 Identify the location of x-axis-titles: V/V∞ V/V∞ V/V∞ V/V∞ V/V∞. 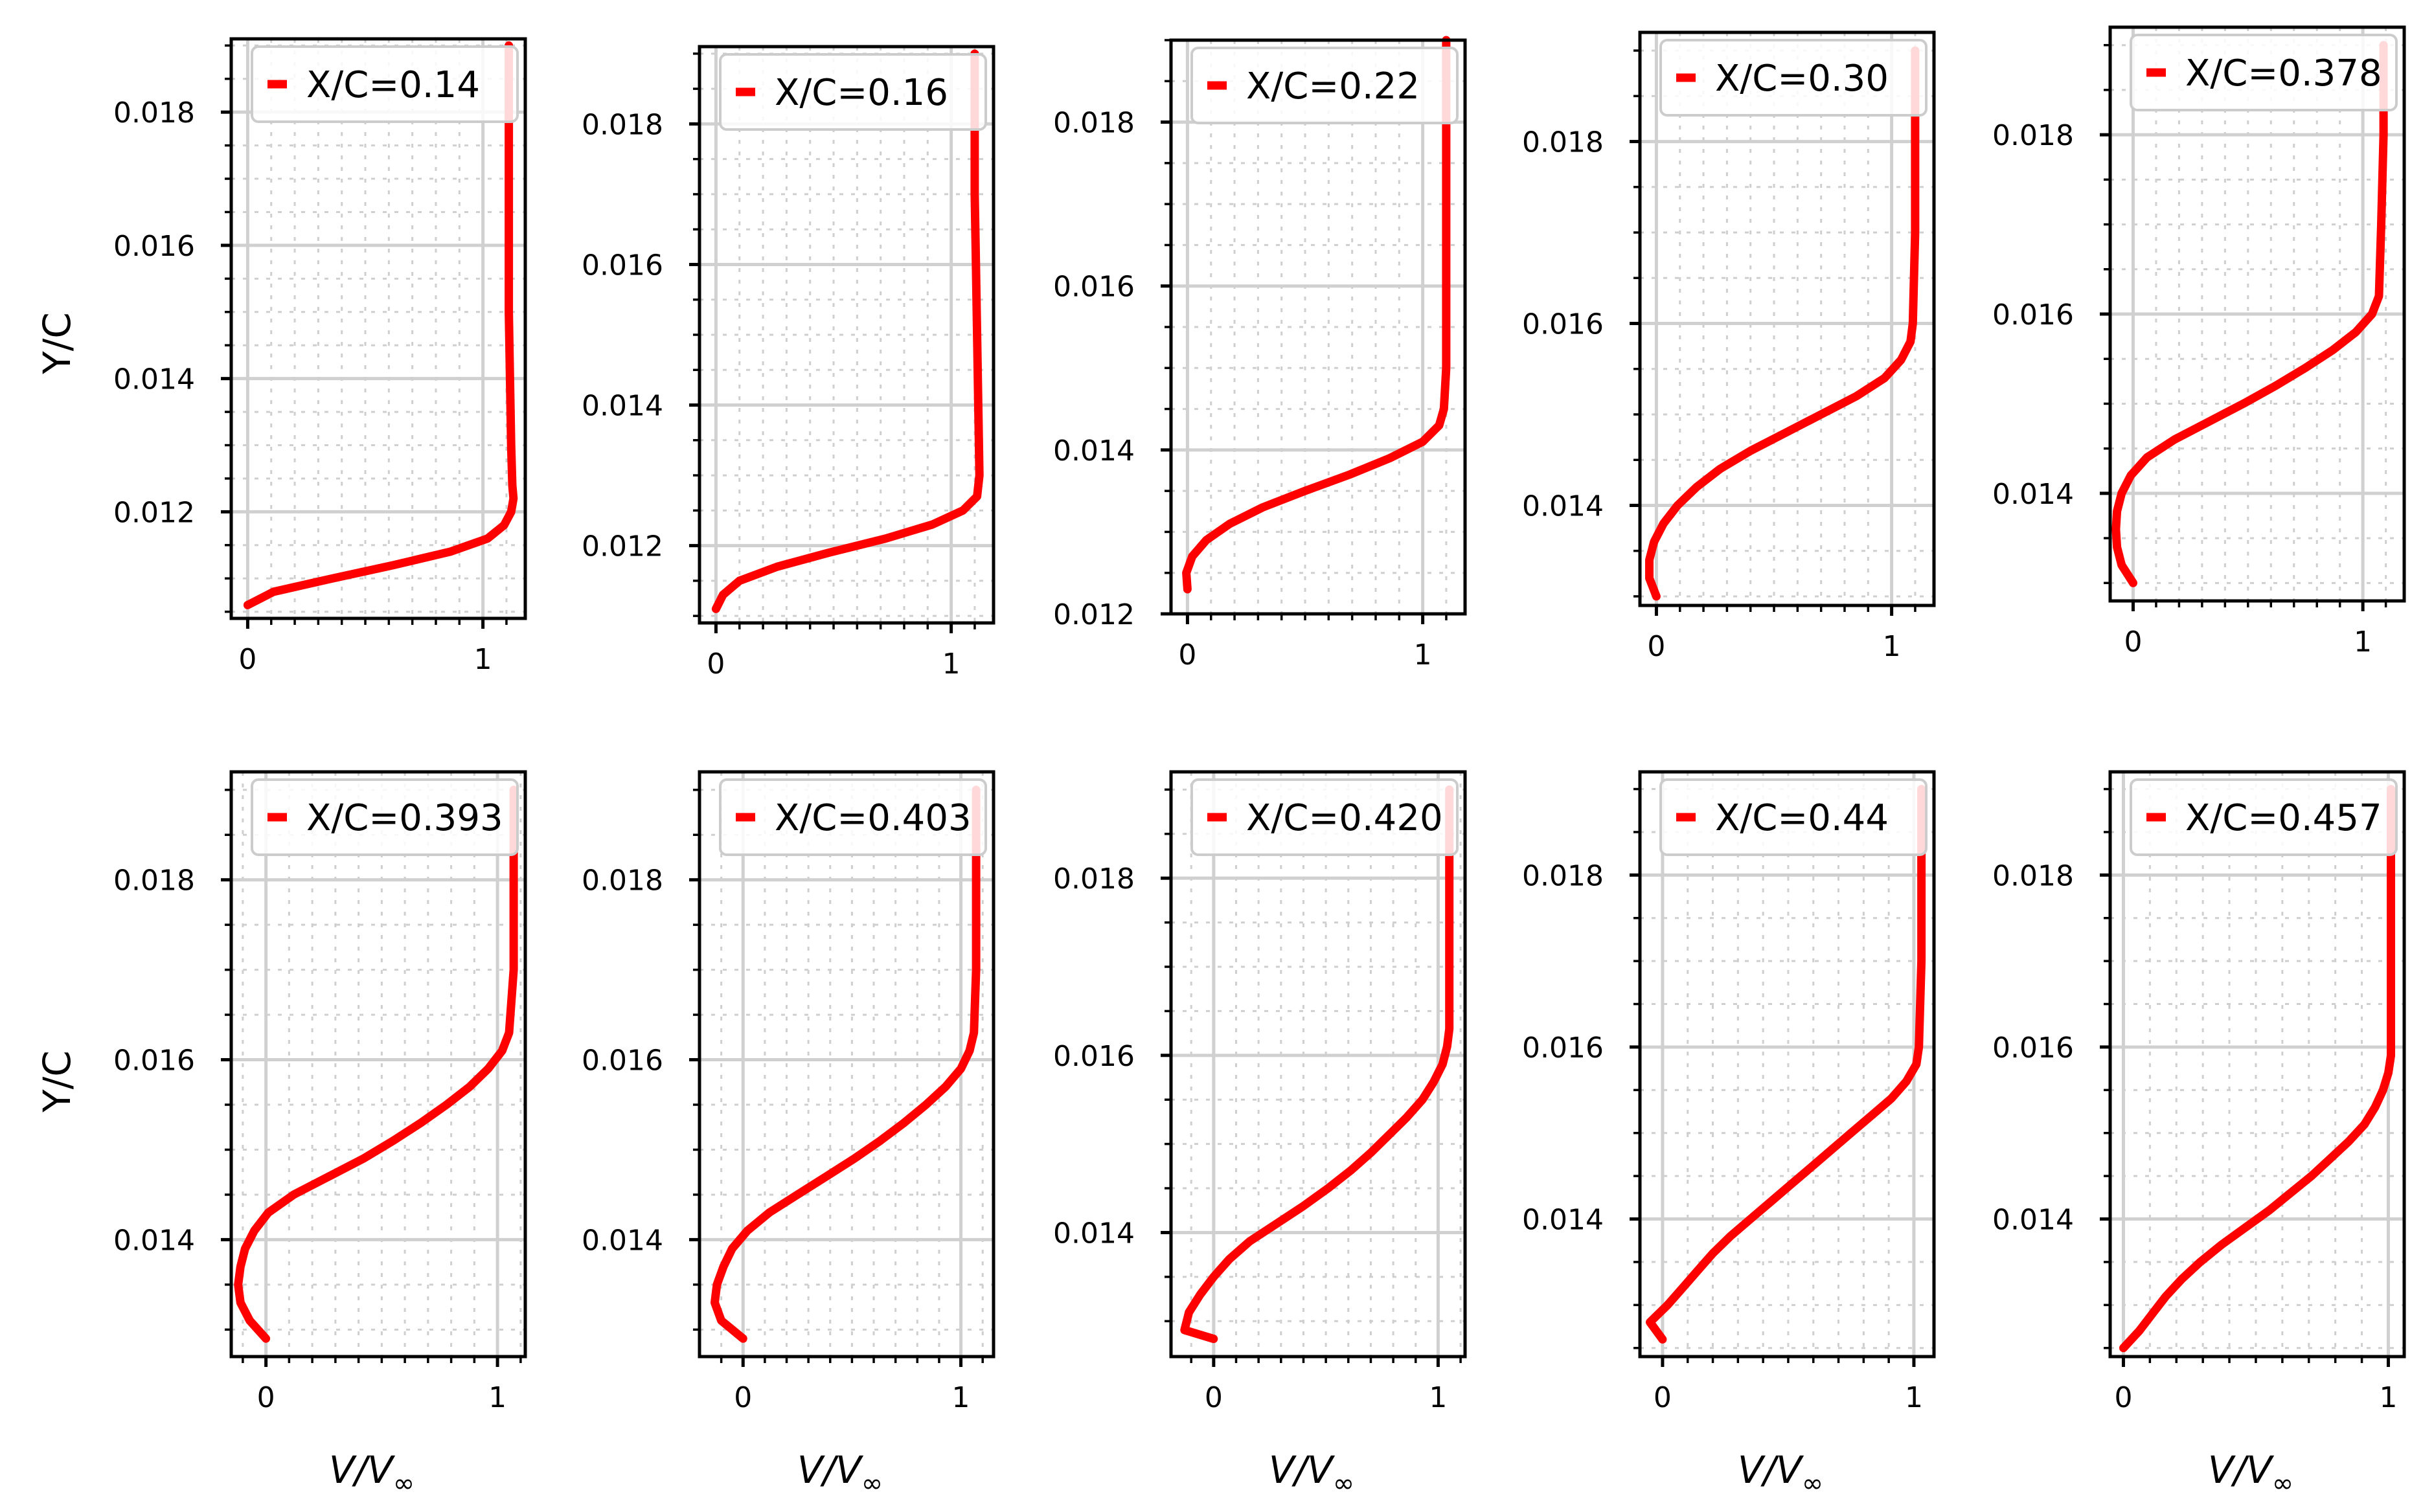
(1311, 1473).